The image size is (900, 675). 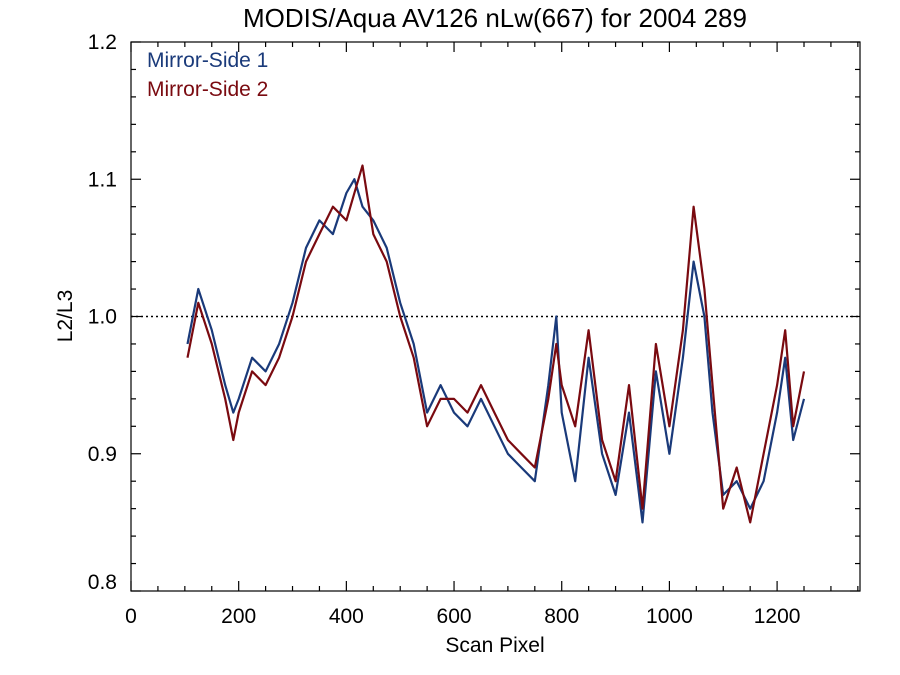 What do you see at coordinates (102, 582) in the screenshot?
I see `y-tick-label: 0.8` at bounding box center [102, 582].